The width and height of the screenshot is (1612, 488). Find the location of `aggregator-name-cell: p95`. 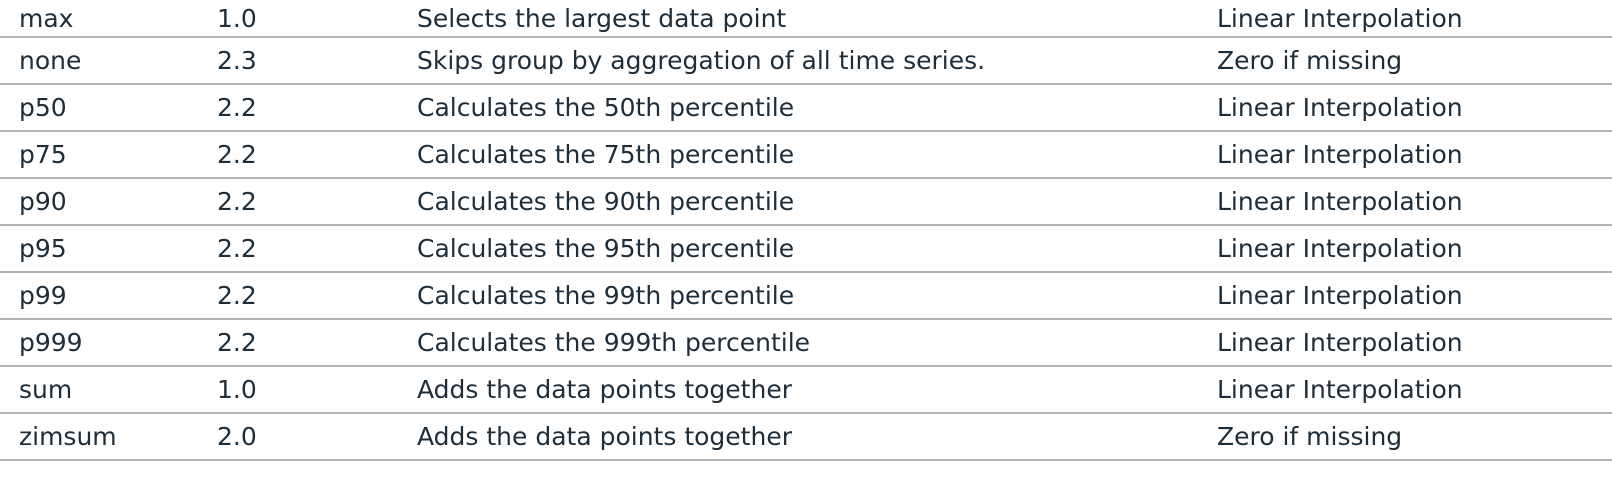

aggregator-name-cell: p95 is located at coordinates (43, 248).